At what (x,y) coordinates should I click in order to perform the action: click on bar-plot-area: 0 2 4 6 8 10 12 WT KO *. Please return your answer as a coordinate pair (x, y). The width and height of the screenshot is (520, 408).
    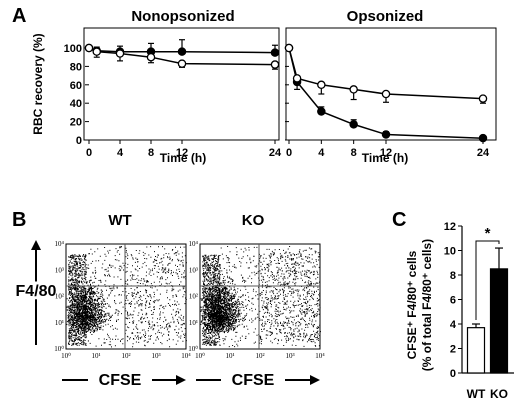
    Looking at the image, I should click on (479, 311).